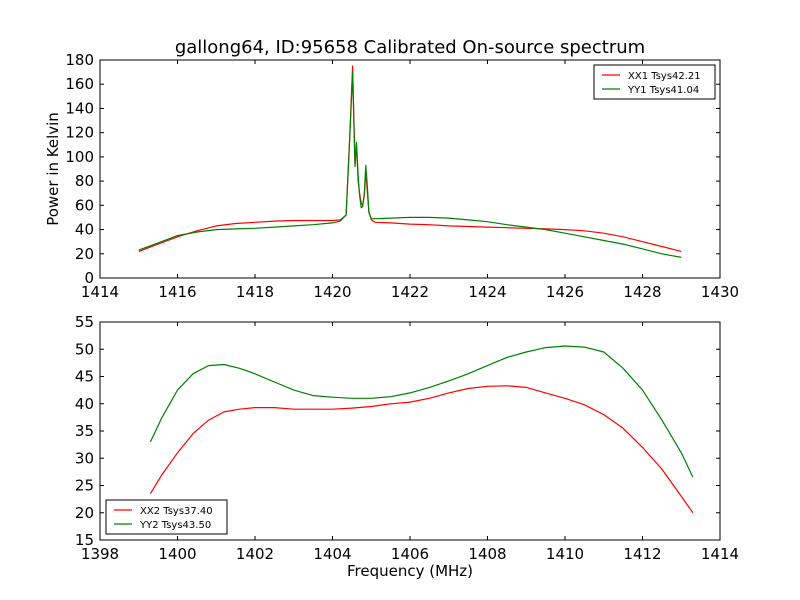 This screenshot has height=600, width=800. Describe the element at coordinates (177, 554) in the screenshot. I see `x-tick-label: 1400` at that location.